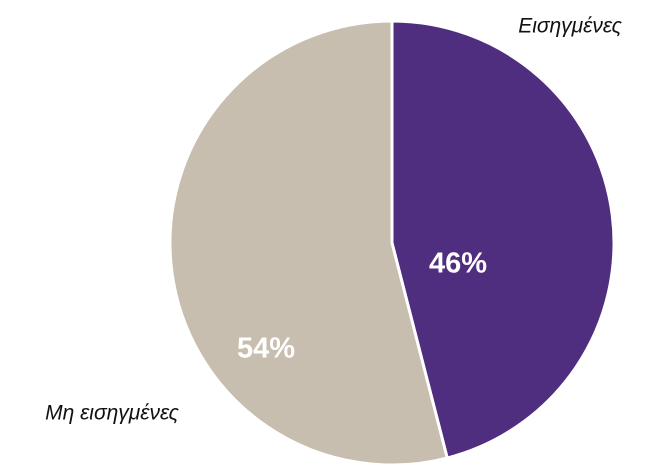  Describe the element at coordinates (458, 264) in the screenshot. I see `value-label: 46%` at that location.